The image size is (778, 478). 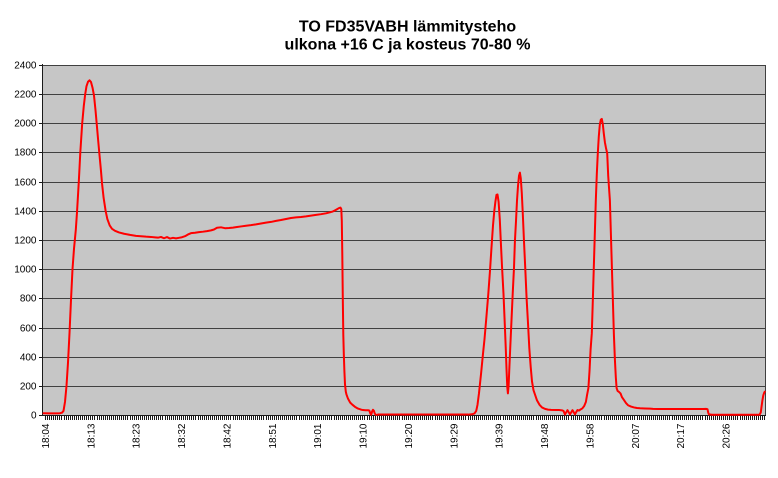 What do you see at coordinates (681, 435) in the screenshot?
I see `svg-text: 20:17` at bounding box center [681, 435].